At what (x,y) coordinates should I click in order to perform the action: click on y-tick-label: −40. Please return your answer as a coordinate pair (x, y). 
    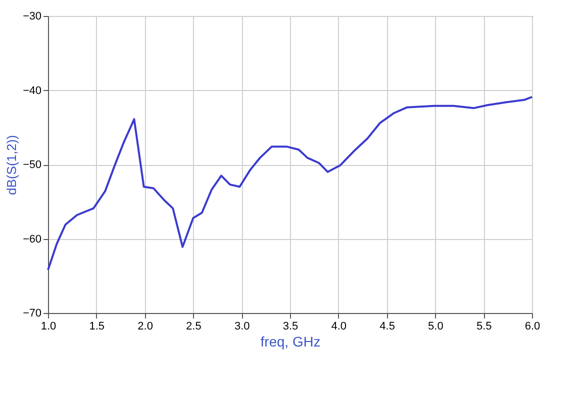
    Looking at the image, I should click on (32, 90).